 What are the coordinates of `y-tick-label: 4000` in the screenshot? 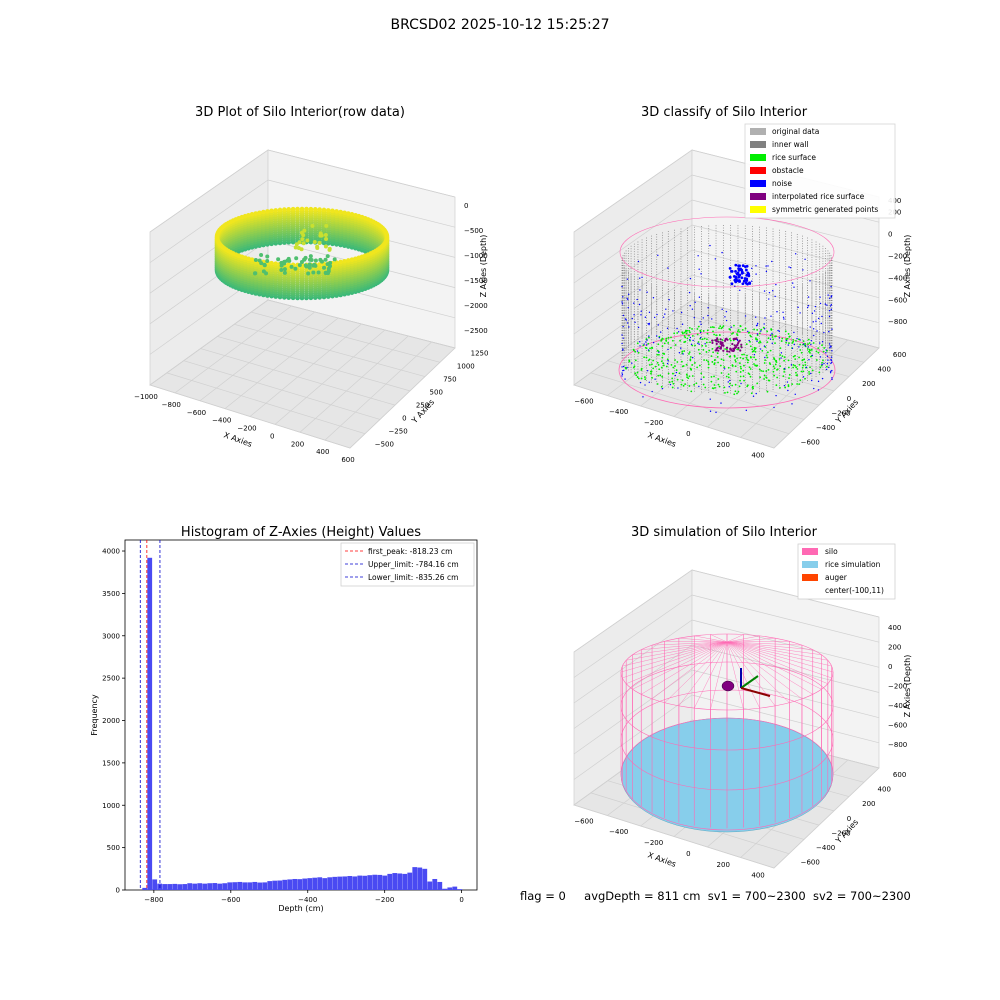 It's located at (111, 552).